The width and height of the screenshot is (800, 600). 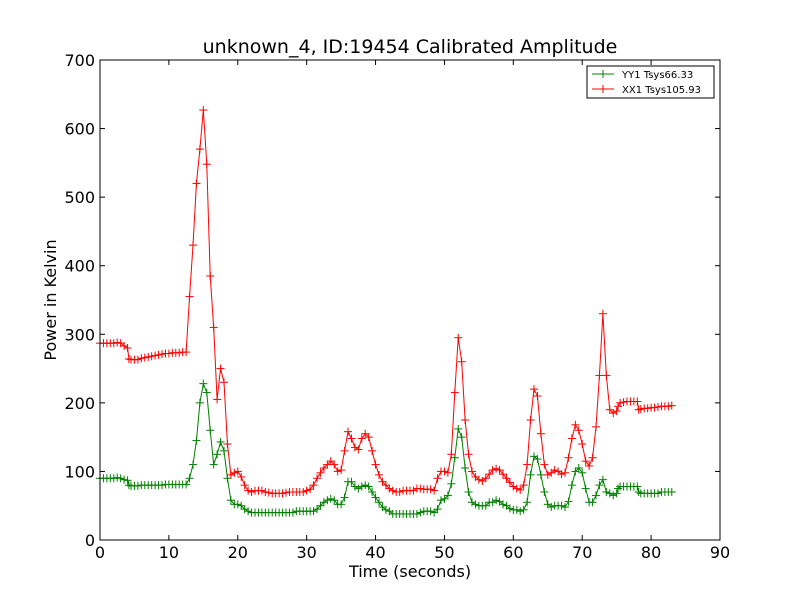 What do you see at coordinates (651, 552) in the screenshot?
I see `x-tick-label: 80` at bounding box center [651, 552].